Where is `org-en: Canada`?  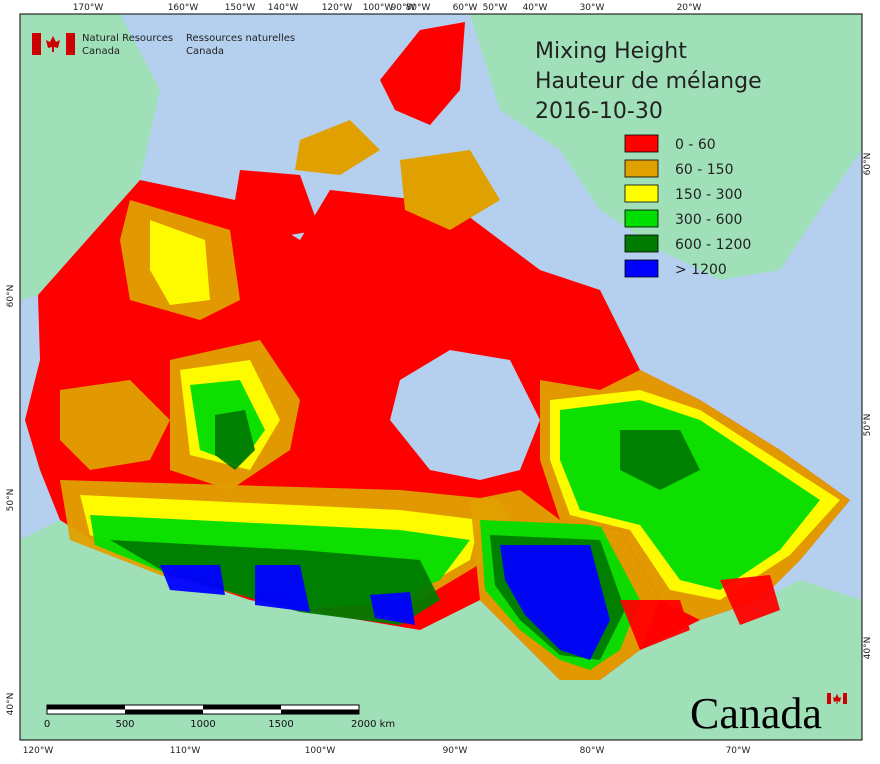 org-en: Canada is located at coordinates (101, 51).